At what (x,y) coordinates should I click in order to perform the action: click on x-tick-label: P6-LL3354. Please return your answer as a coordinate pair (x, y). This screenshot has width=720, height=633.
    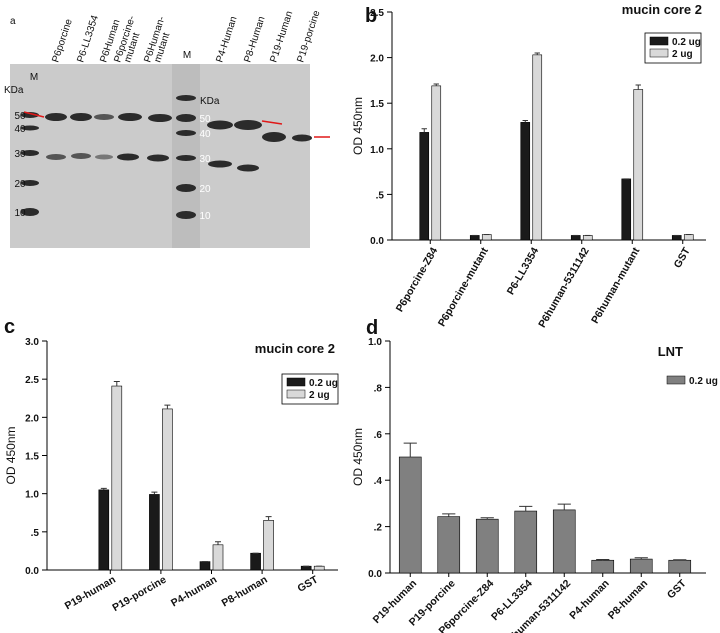
    Looking at the image, I should click on (523, 271).